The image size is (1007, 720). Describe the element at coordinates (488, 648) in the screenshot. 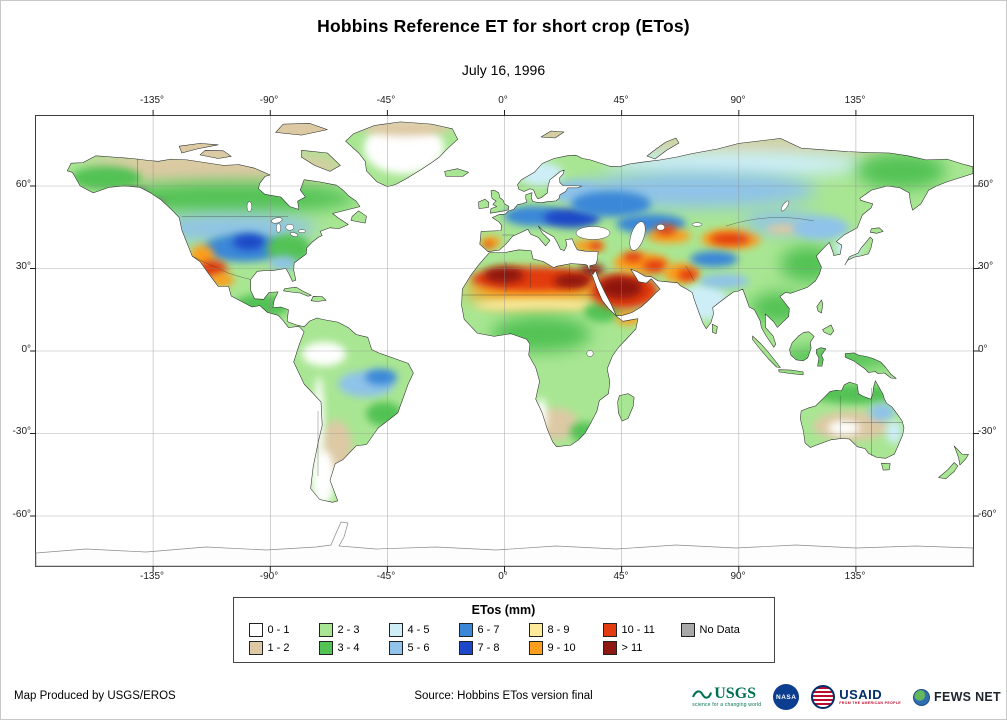

I see `legend-label: 7 - 8` at that location.